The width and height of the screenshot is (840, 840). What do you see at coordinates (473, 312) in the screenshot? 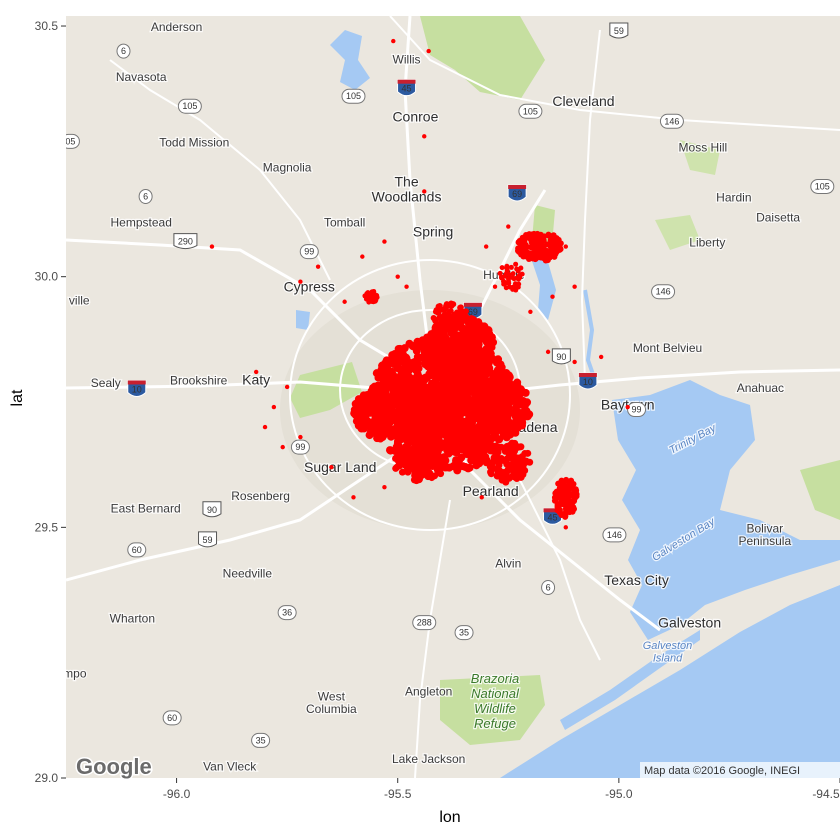
I see `highway-shield-label: 69` at bounding box center [473, 312].